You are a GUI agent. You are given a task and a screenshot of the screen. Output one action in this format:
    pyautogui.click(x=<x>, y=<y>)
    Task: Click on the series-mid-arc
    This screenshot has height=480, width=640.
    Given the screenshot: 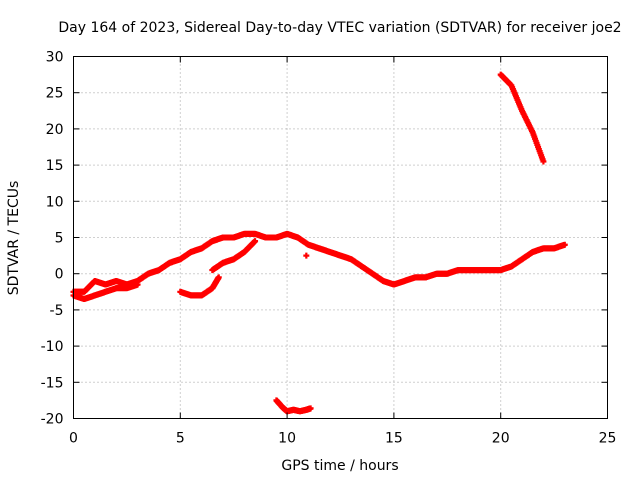 What is the action you would take?
    pyautogui.click(x=234, y=256)
    